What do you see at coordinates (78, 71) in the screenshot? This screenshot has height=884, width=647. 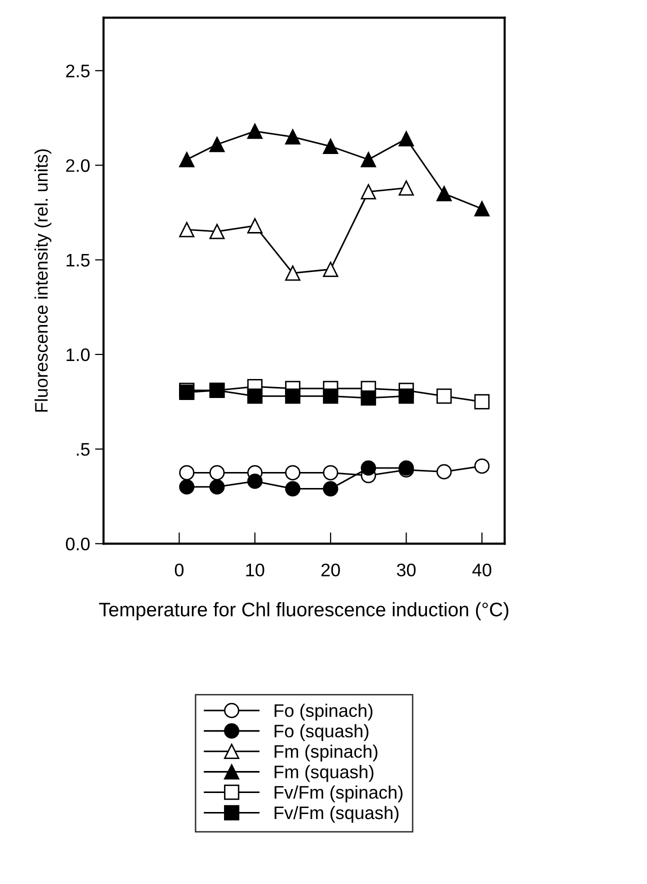 I see `y-tick-label: 2.5` at bounding box center [78, 71].